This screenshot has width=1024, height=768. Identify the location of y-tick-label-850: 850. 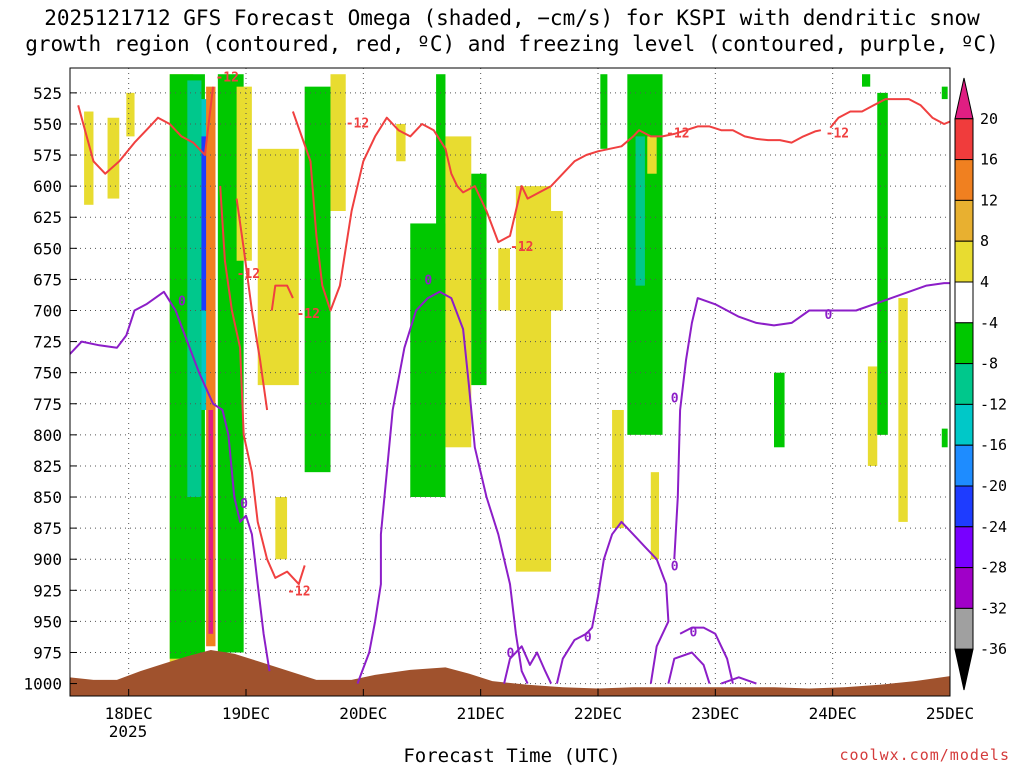
(47, 497).